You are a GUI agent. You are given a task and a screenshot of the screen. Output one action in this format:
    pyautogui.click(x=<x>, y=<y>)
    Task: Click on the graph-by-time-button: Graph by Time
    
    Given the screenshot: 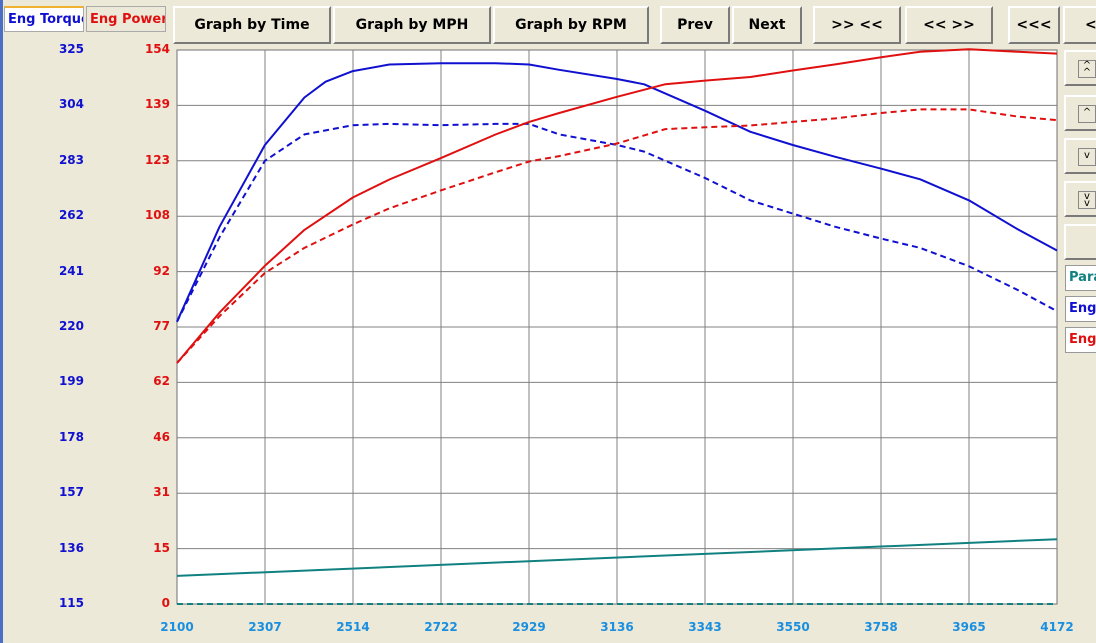 What is the action you would take?
    pyautogui.click(x=252, y=25)
    